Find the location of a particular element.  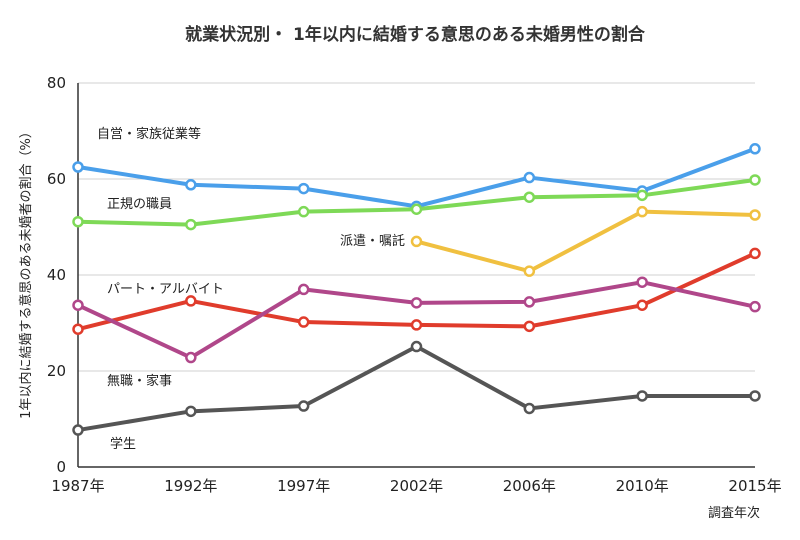

series-label: 学生 is located at coordinates (123, 444).